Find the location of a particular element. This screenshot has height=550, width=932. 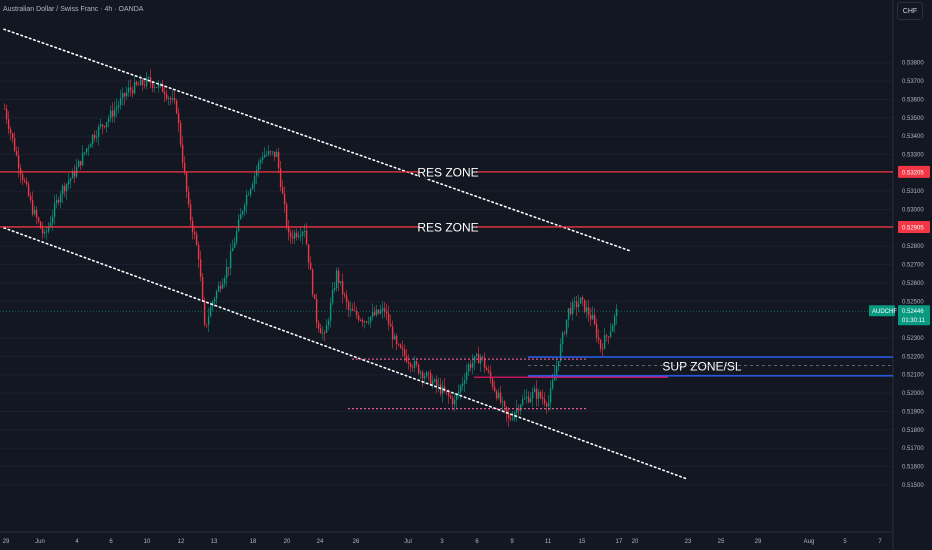

time-tick-label: 10 is located at coordinates (147, 542).